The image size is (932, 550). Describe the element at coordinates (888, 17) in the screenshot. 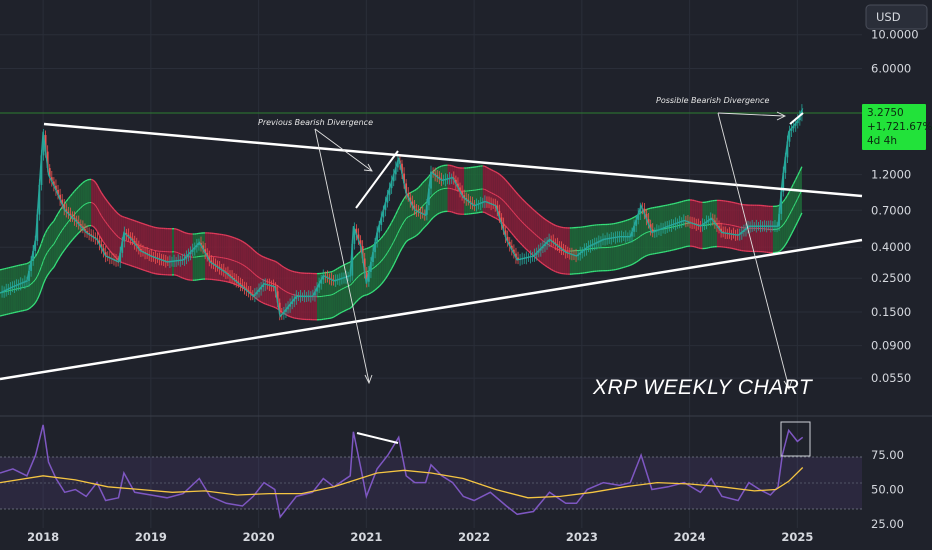

I see `currency-button-label: USD` at that location.